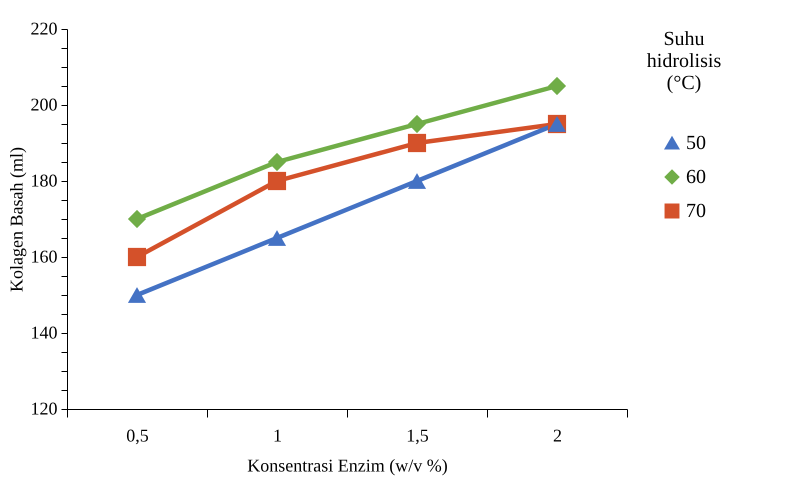 This screenshot has width=794, height=487. Describe the element at coordinates (347, 466) in the screenshot. I see `x-axis-title: Konsentrasi Enzim (w/v %)` at that location.